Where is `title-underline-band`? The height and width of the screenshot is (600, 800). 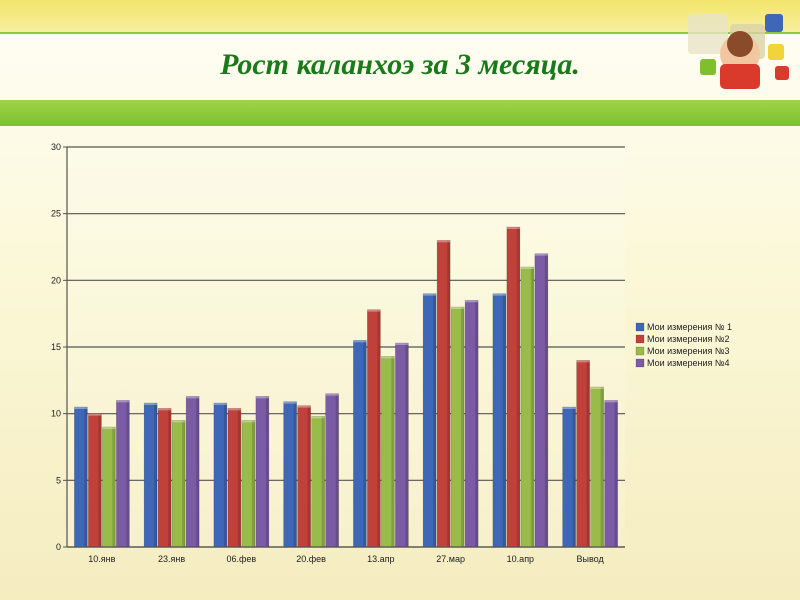
title-underline-band is located at coordinates (400, 113).